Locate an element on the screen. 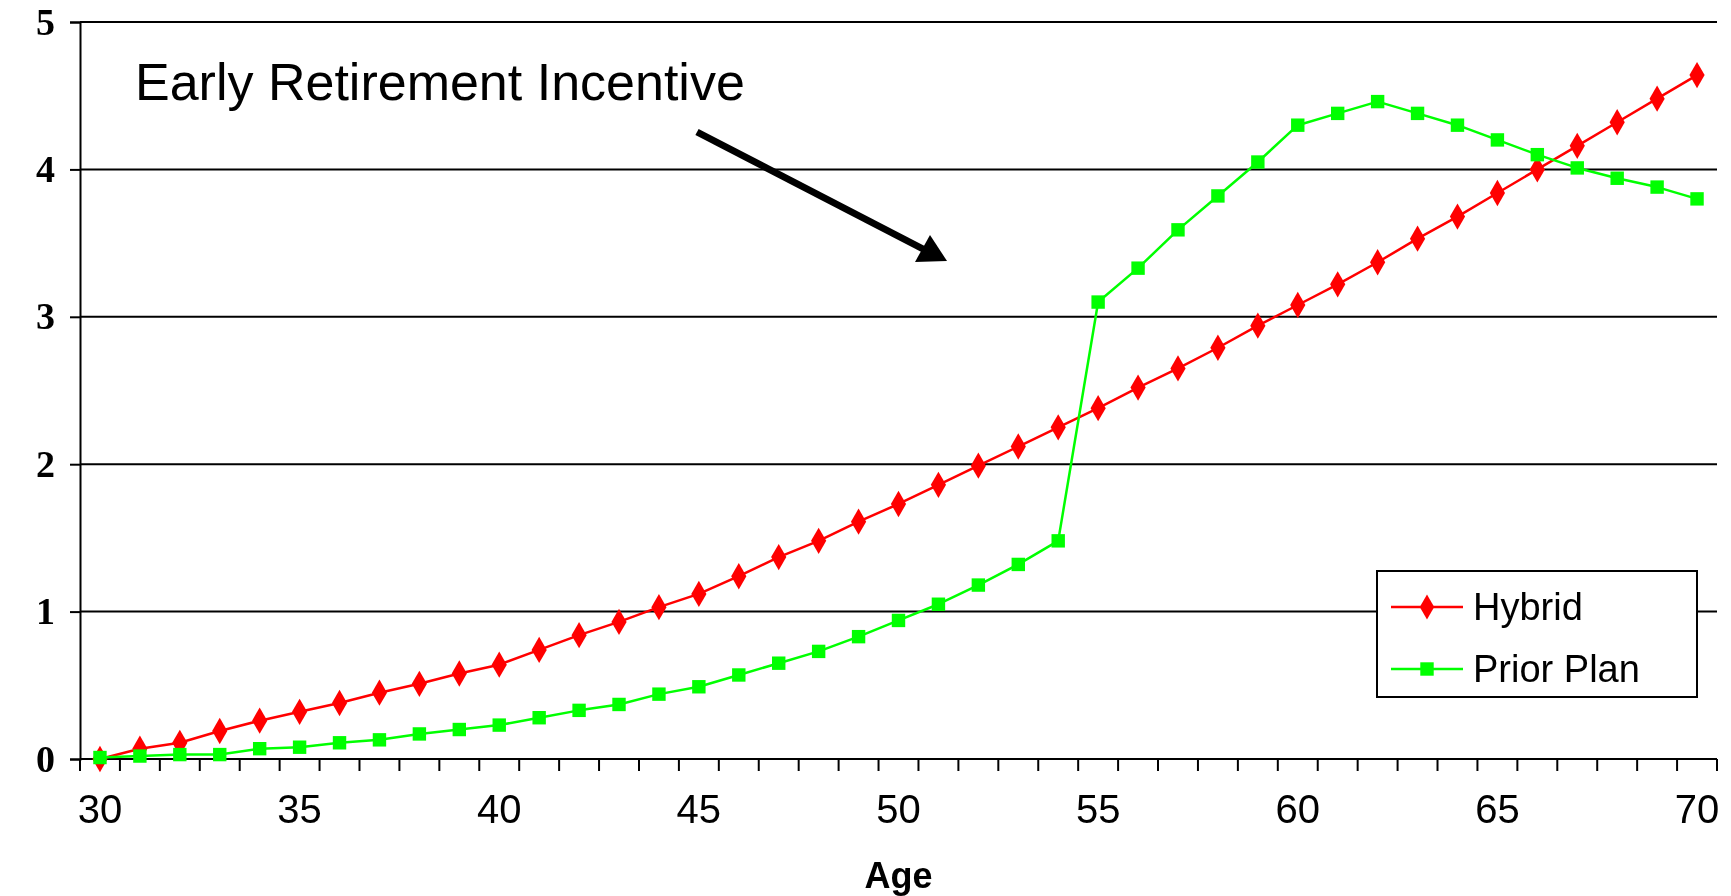  x-tick-label: 55 is located at coordinates (1098, 809).